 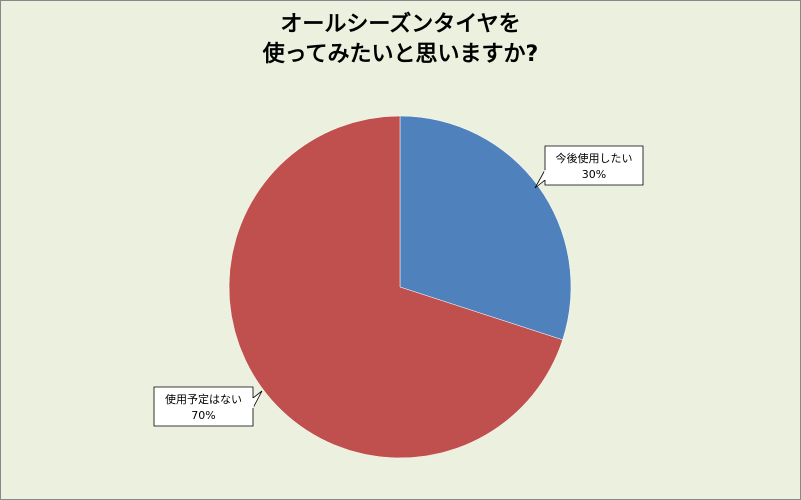 I want to click on slice-label: 使用予定はない, so click(x=203, y=399).